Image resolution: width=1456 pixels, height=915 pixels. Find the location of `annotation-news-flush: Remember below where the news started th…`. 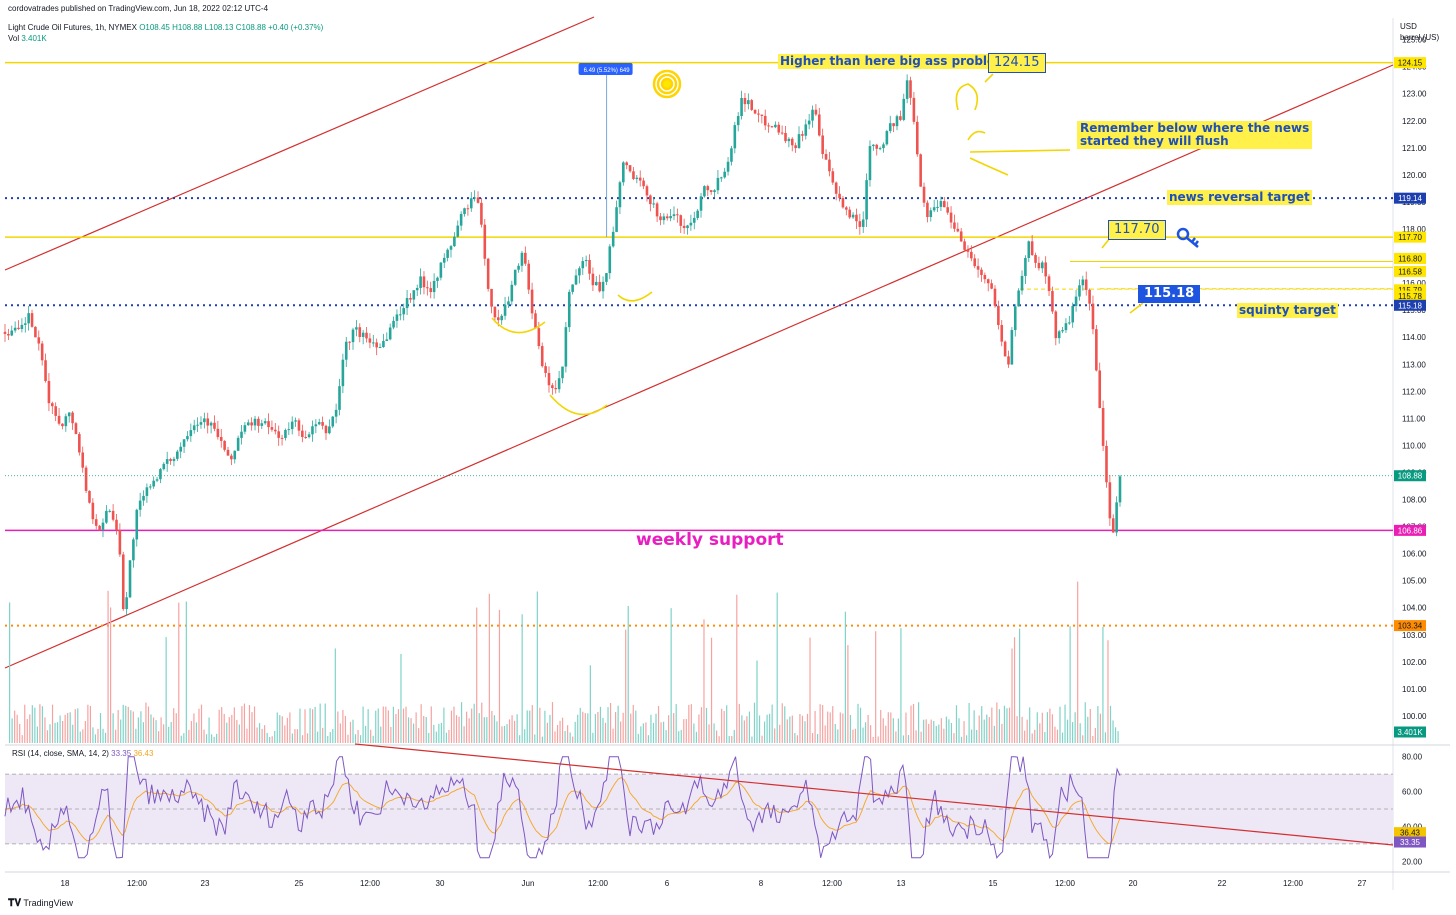

annotation-news-flush: Remember below where the news started th… is located at coordinates (1195, 135).